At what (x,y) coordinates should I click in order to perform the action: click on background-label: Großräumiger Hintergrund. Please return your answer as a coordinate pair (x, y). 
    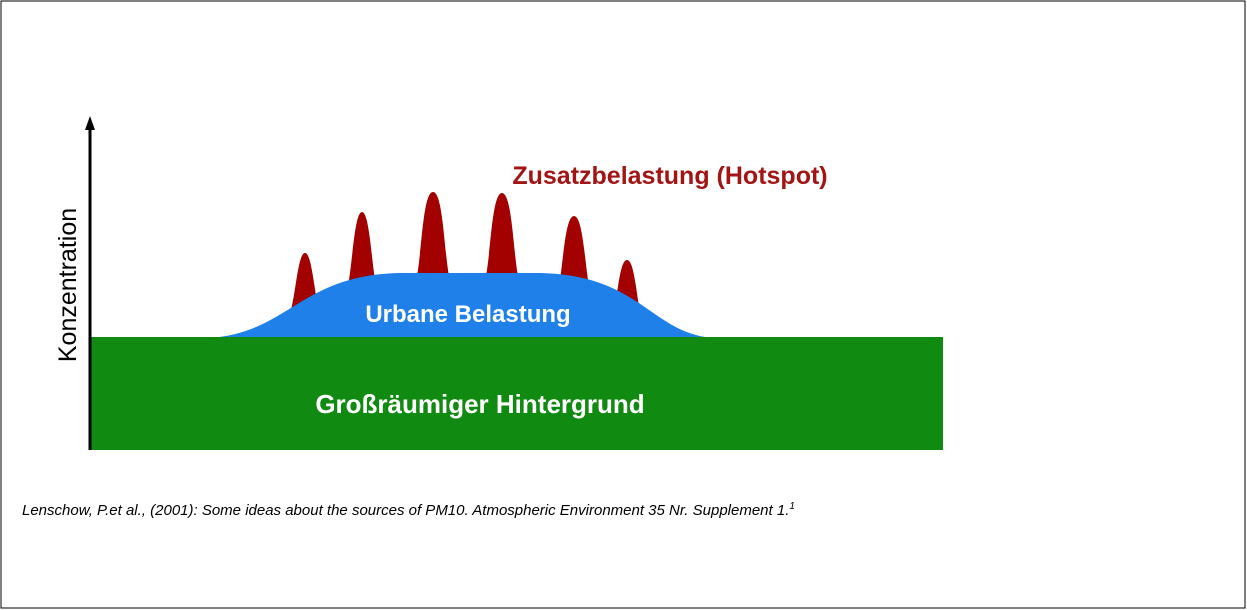
    Looking at the image, I should click on (479, 404).